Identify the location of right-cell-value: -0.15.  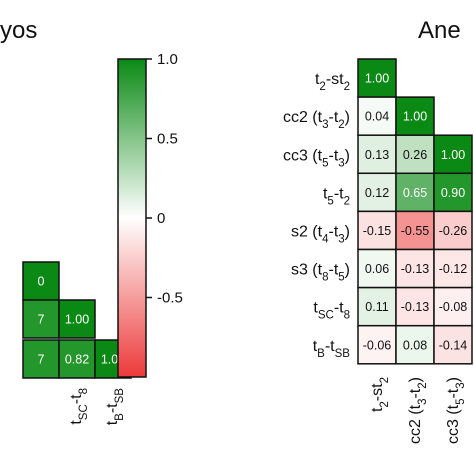
(377, 231).